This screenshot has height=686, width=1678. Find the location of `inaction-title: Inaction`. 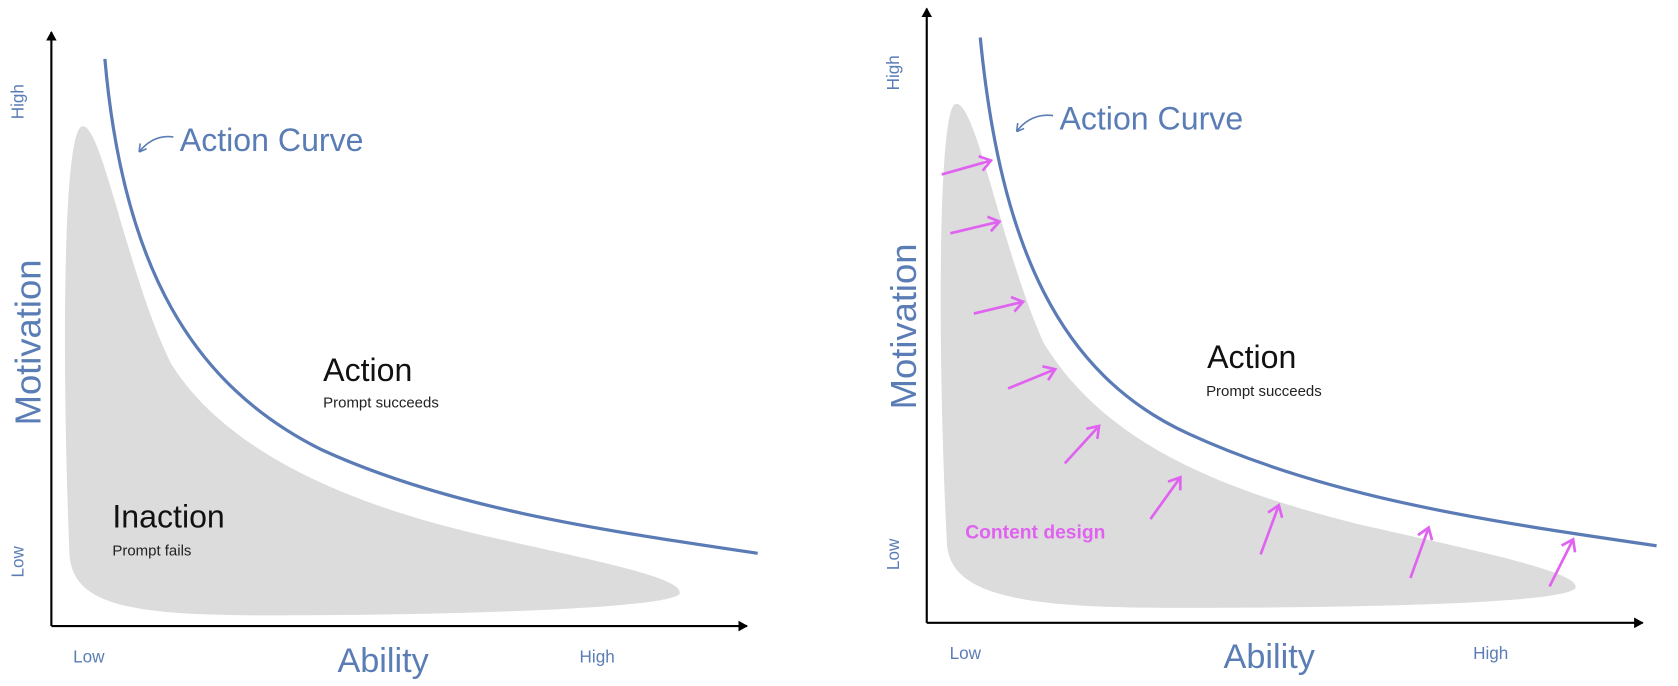

inaction-title: Inaction is located at coordinates (168, 517).